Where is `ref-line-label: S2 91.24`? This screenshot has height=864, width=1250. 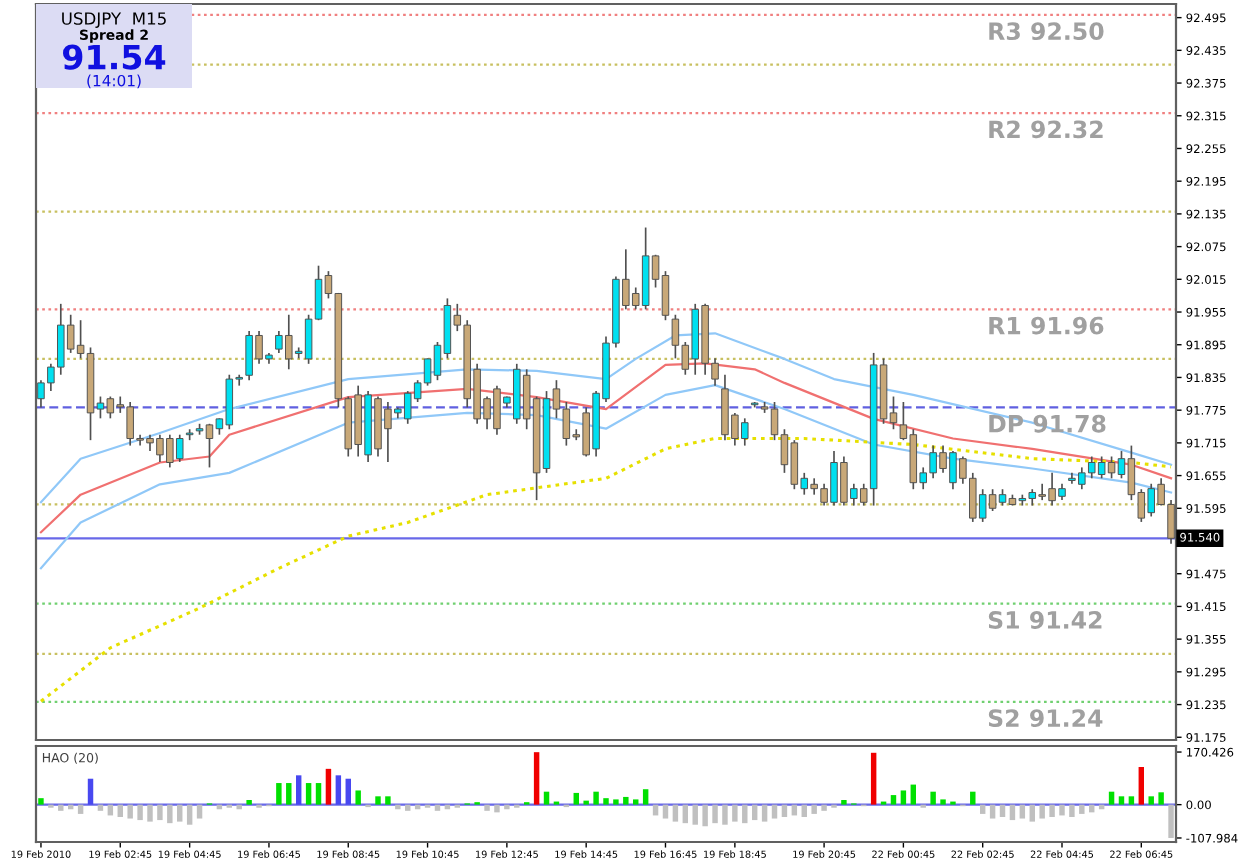 ref-line-label: S2 91.24 is located at coordinates (1045, 718).